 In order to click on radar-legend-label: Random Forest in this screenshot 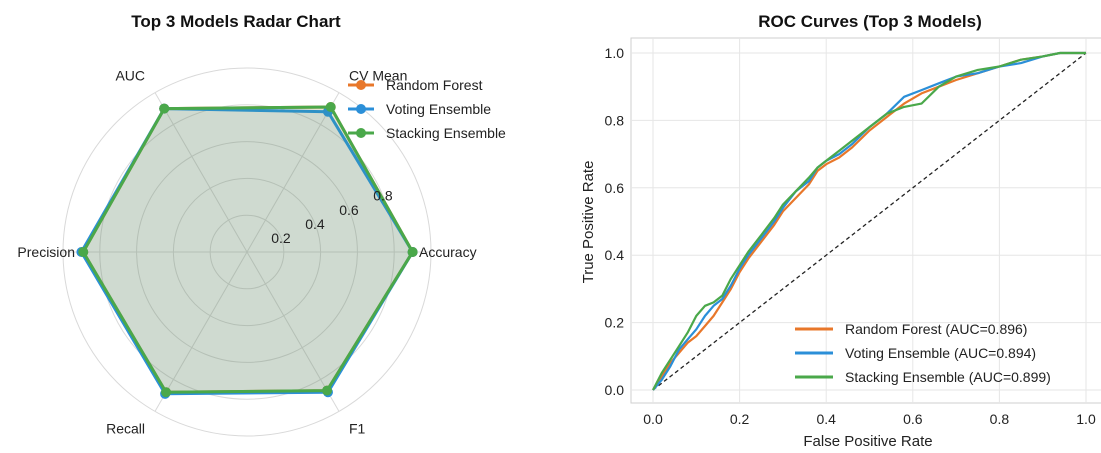, I will do `click(434, 85)`.